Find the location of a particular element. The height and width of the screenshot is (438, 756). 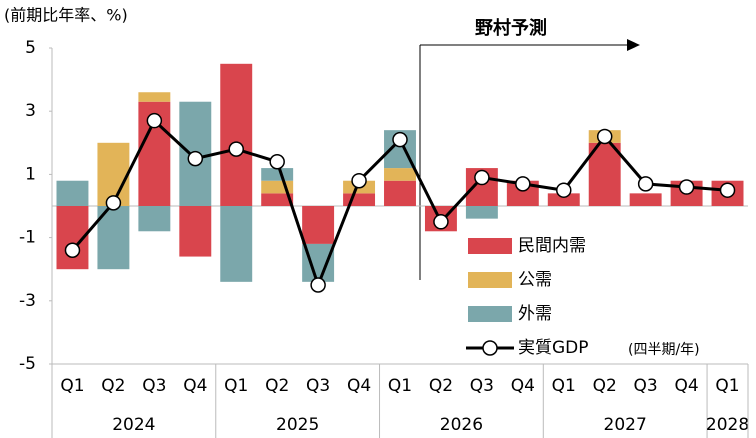

legend-marker is located at coordinates (490, 348).